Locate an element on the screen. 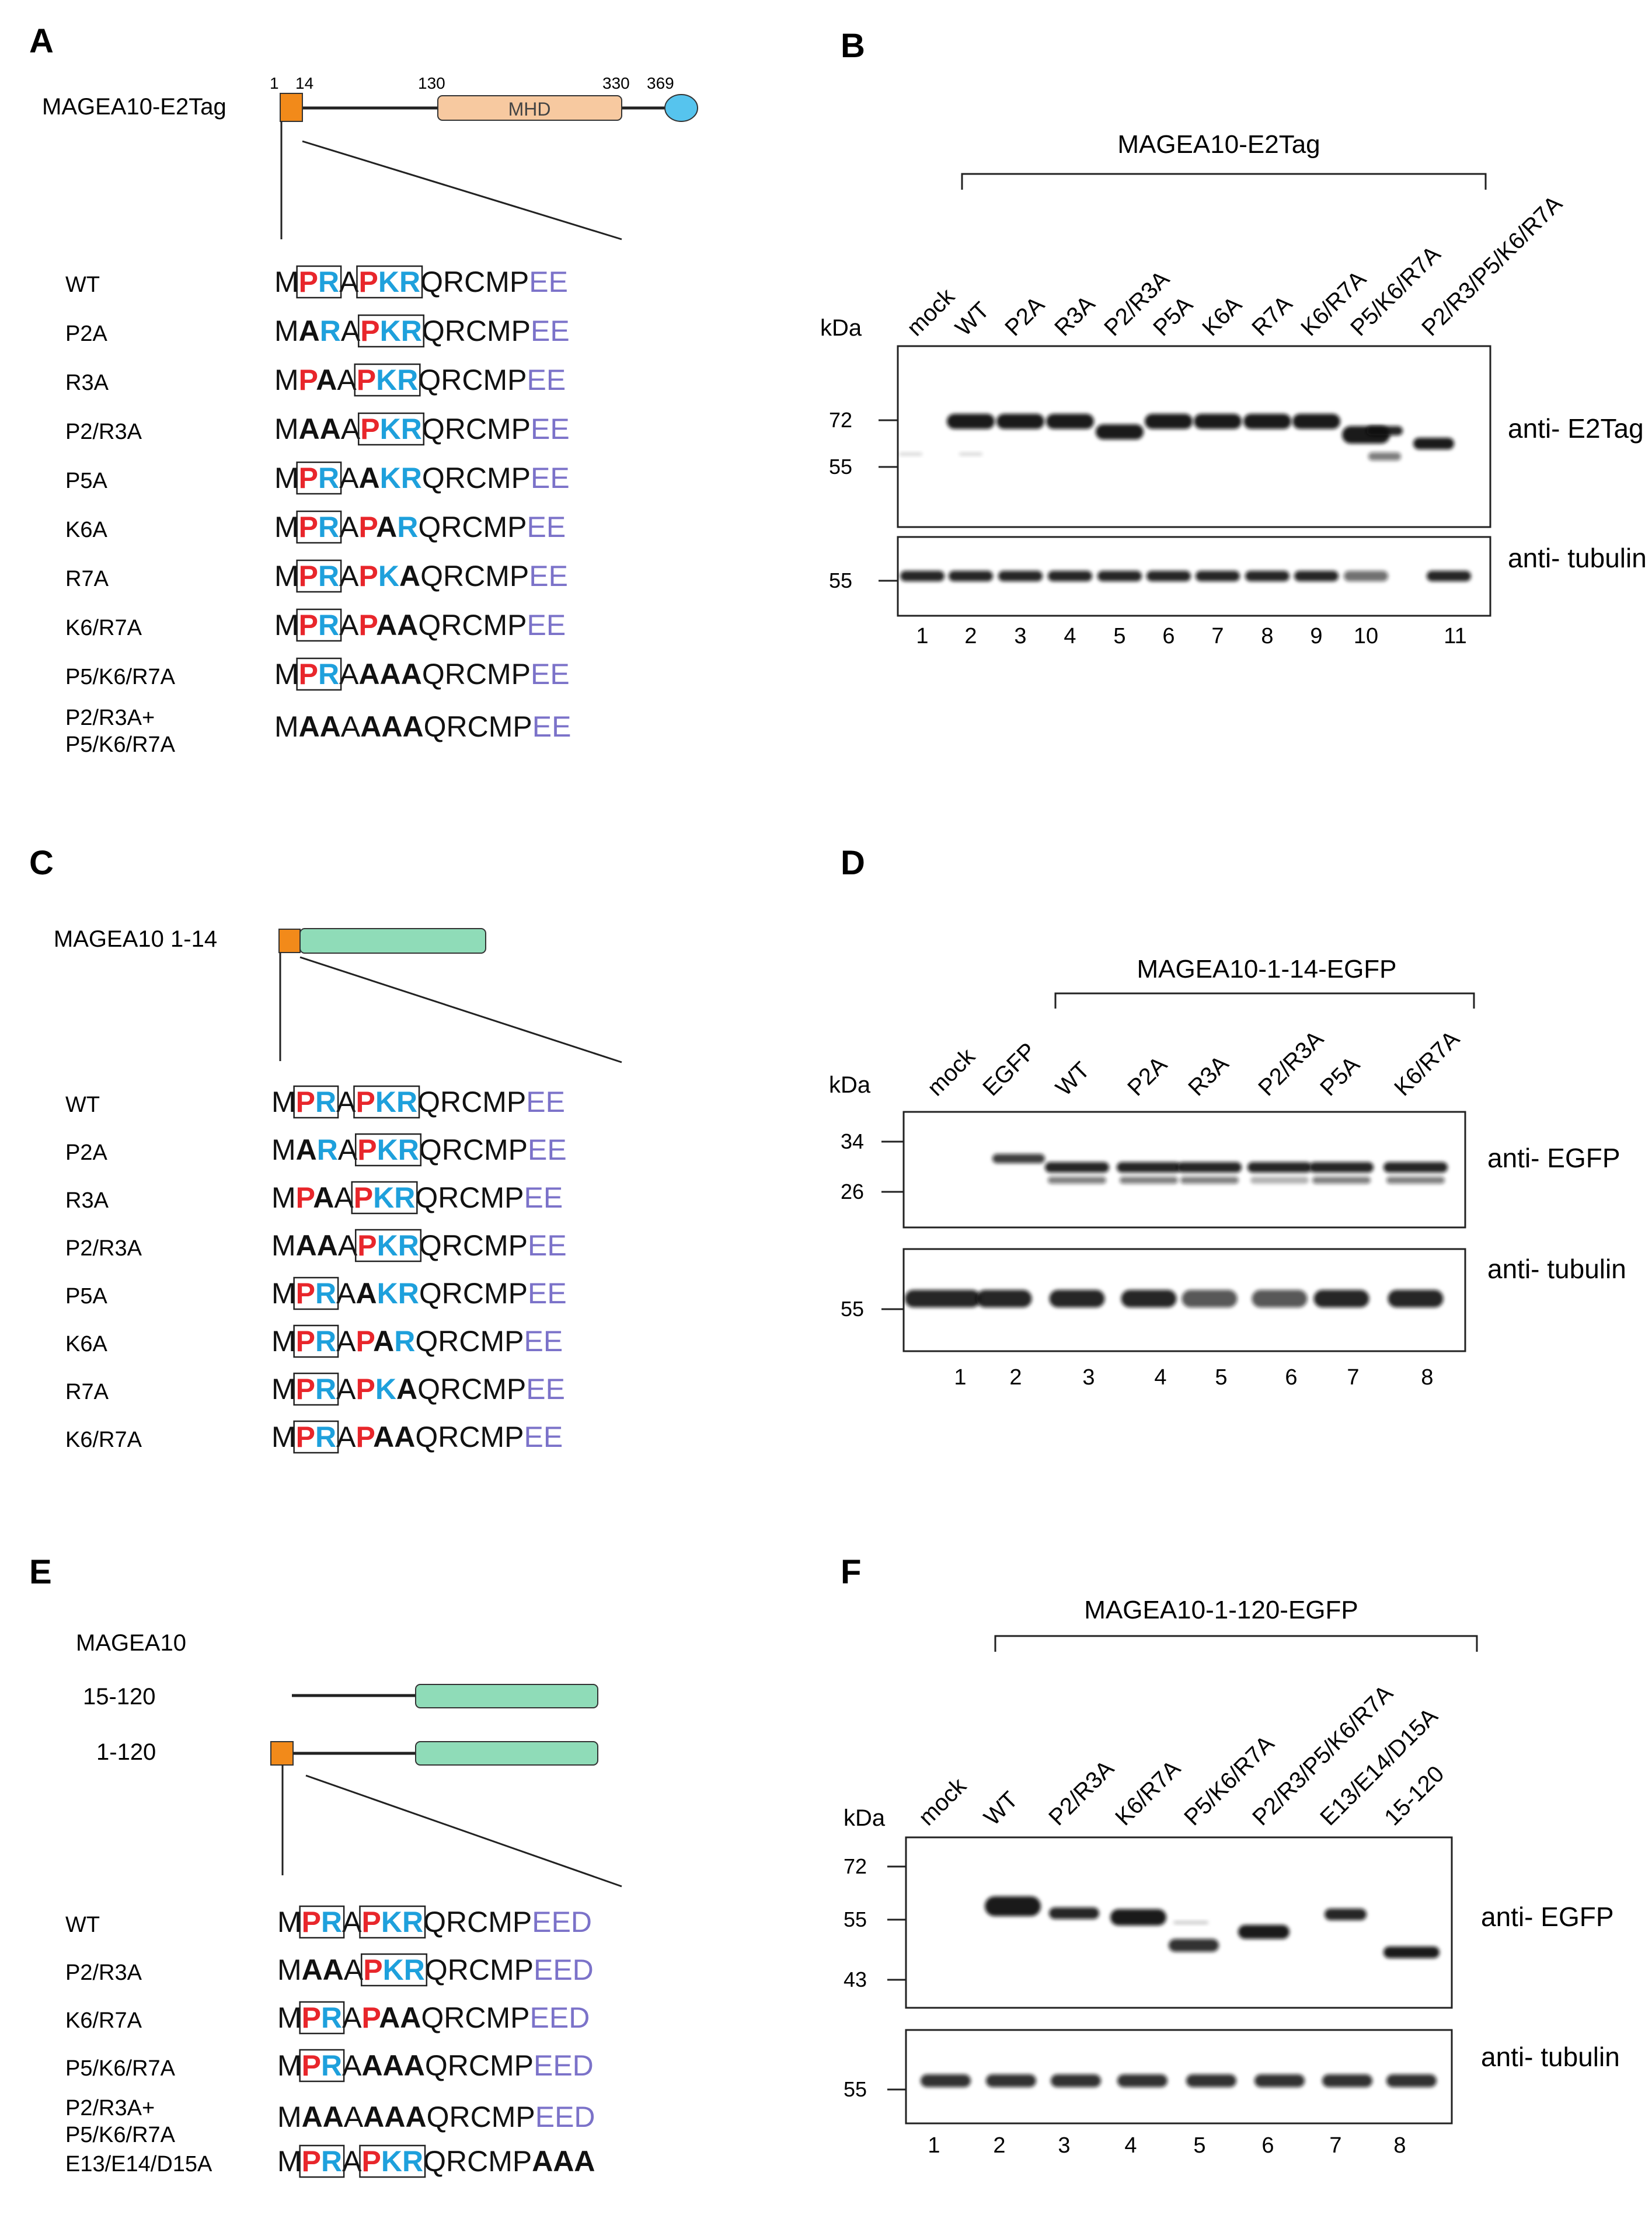 Image resolution: width=1652 pixels, height=2222 pixels. panel-b-bands-e2tag is located at coordinates (1176, 437).